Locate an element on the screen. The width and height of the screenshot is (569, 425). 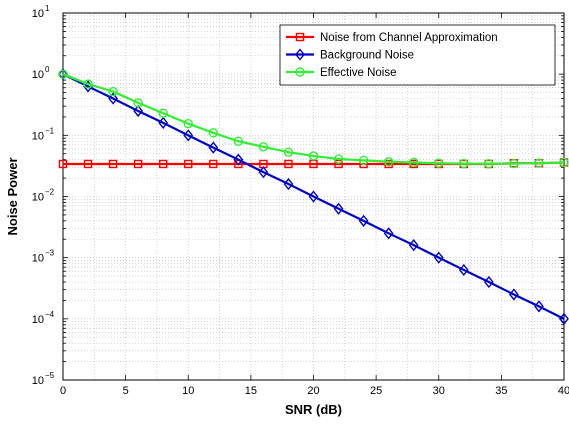
legend-label: Background Noise is located at coordinates (367, 56).